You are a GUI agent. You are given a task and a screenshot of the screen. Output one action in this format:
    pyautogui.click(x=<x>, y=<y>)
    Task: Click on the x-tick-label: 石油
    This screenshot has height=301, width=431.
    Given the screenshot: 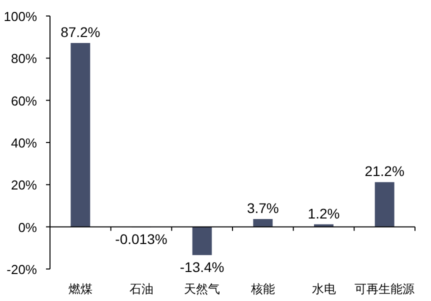 What is the action you would take?
    pyautogui.click(x=141, y=289)
    